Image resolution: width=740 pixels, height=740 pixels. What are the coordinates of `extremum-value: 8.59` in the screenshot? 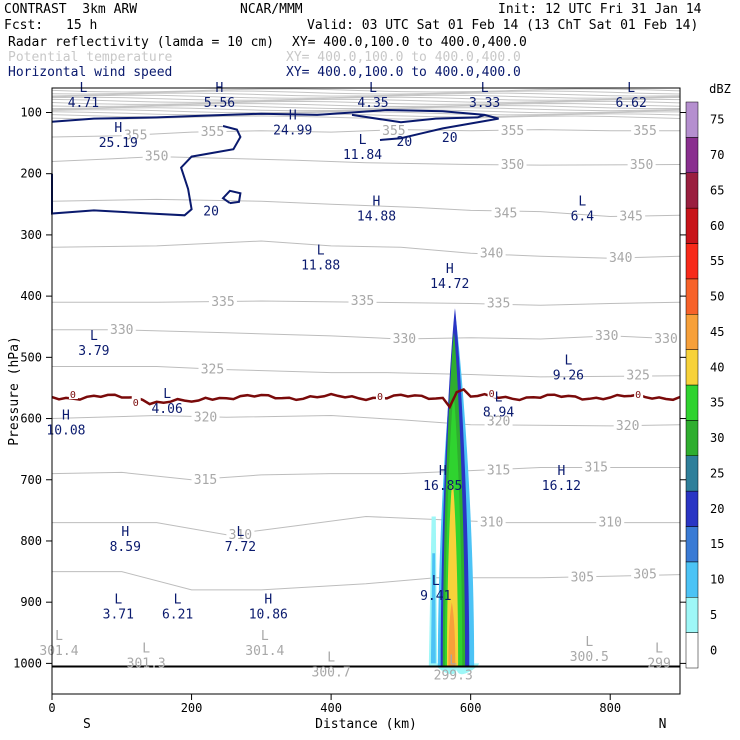 It's located at (125, 547).